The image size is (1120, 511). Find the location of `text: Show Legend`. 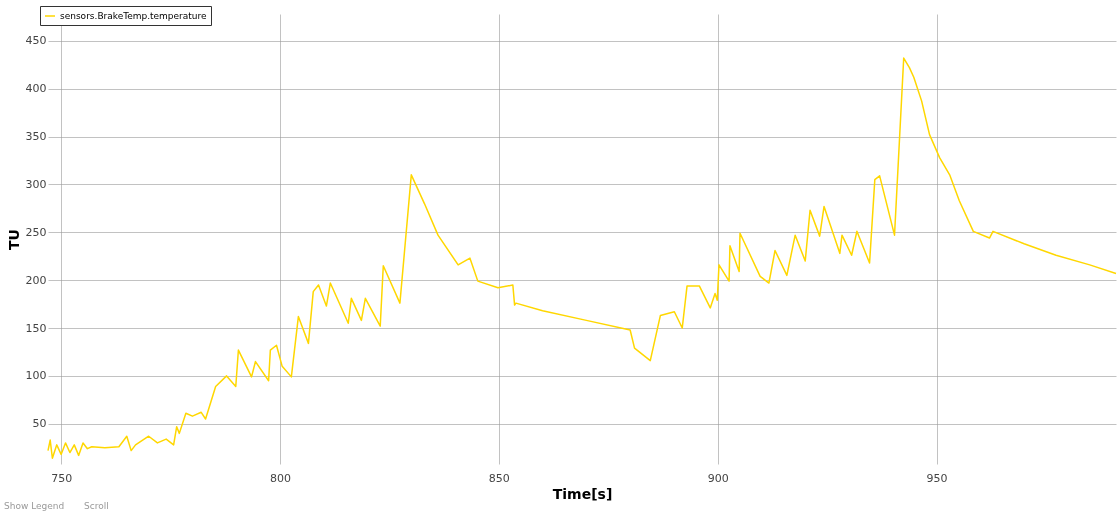

text: Show Legend is located at coordinates (34, 506).